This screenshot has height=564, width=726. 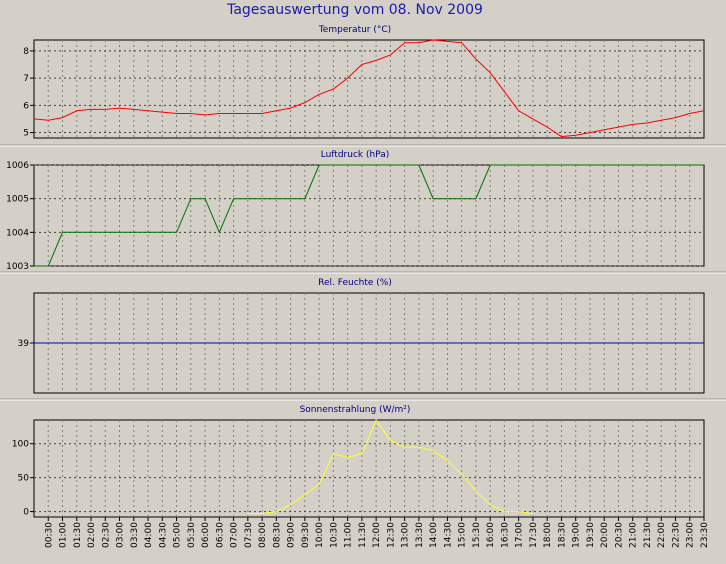 What do you see at coordinates (705, 535) in the screenshot?
I see `x-tick-label: 23:30` at bounding box center [705, 535].